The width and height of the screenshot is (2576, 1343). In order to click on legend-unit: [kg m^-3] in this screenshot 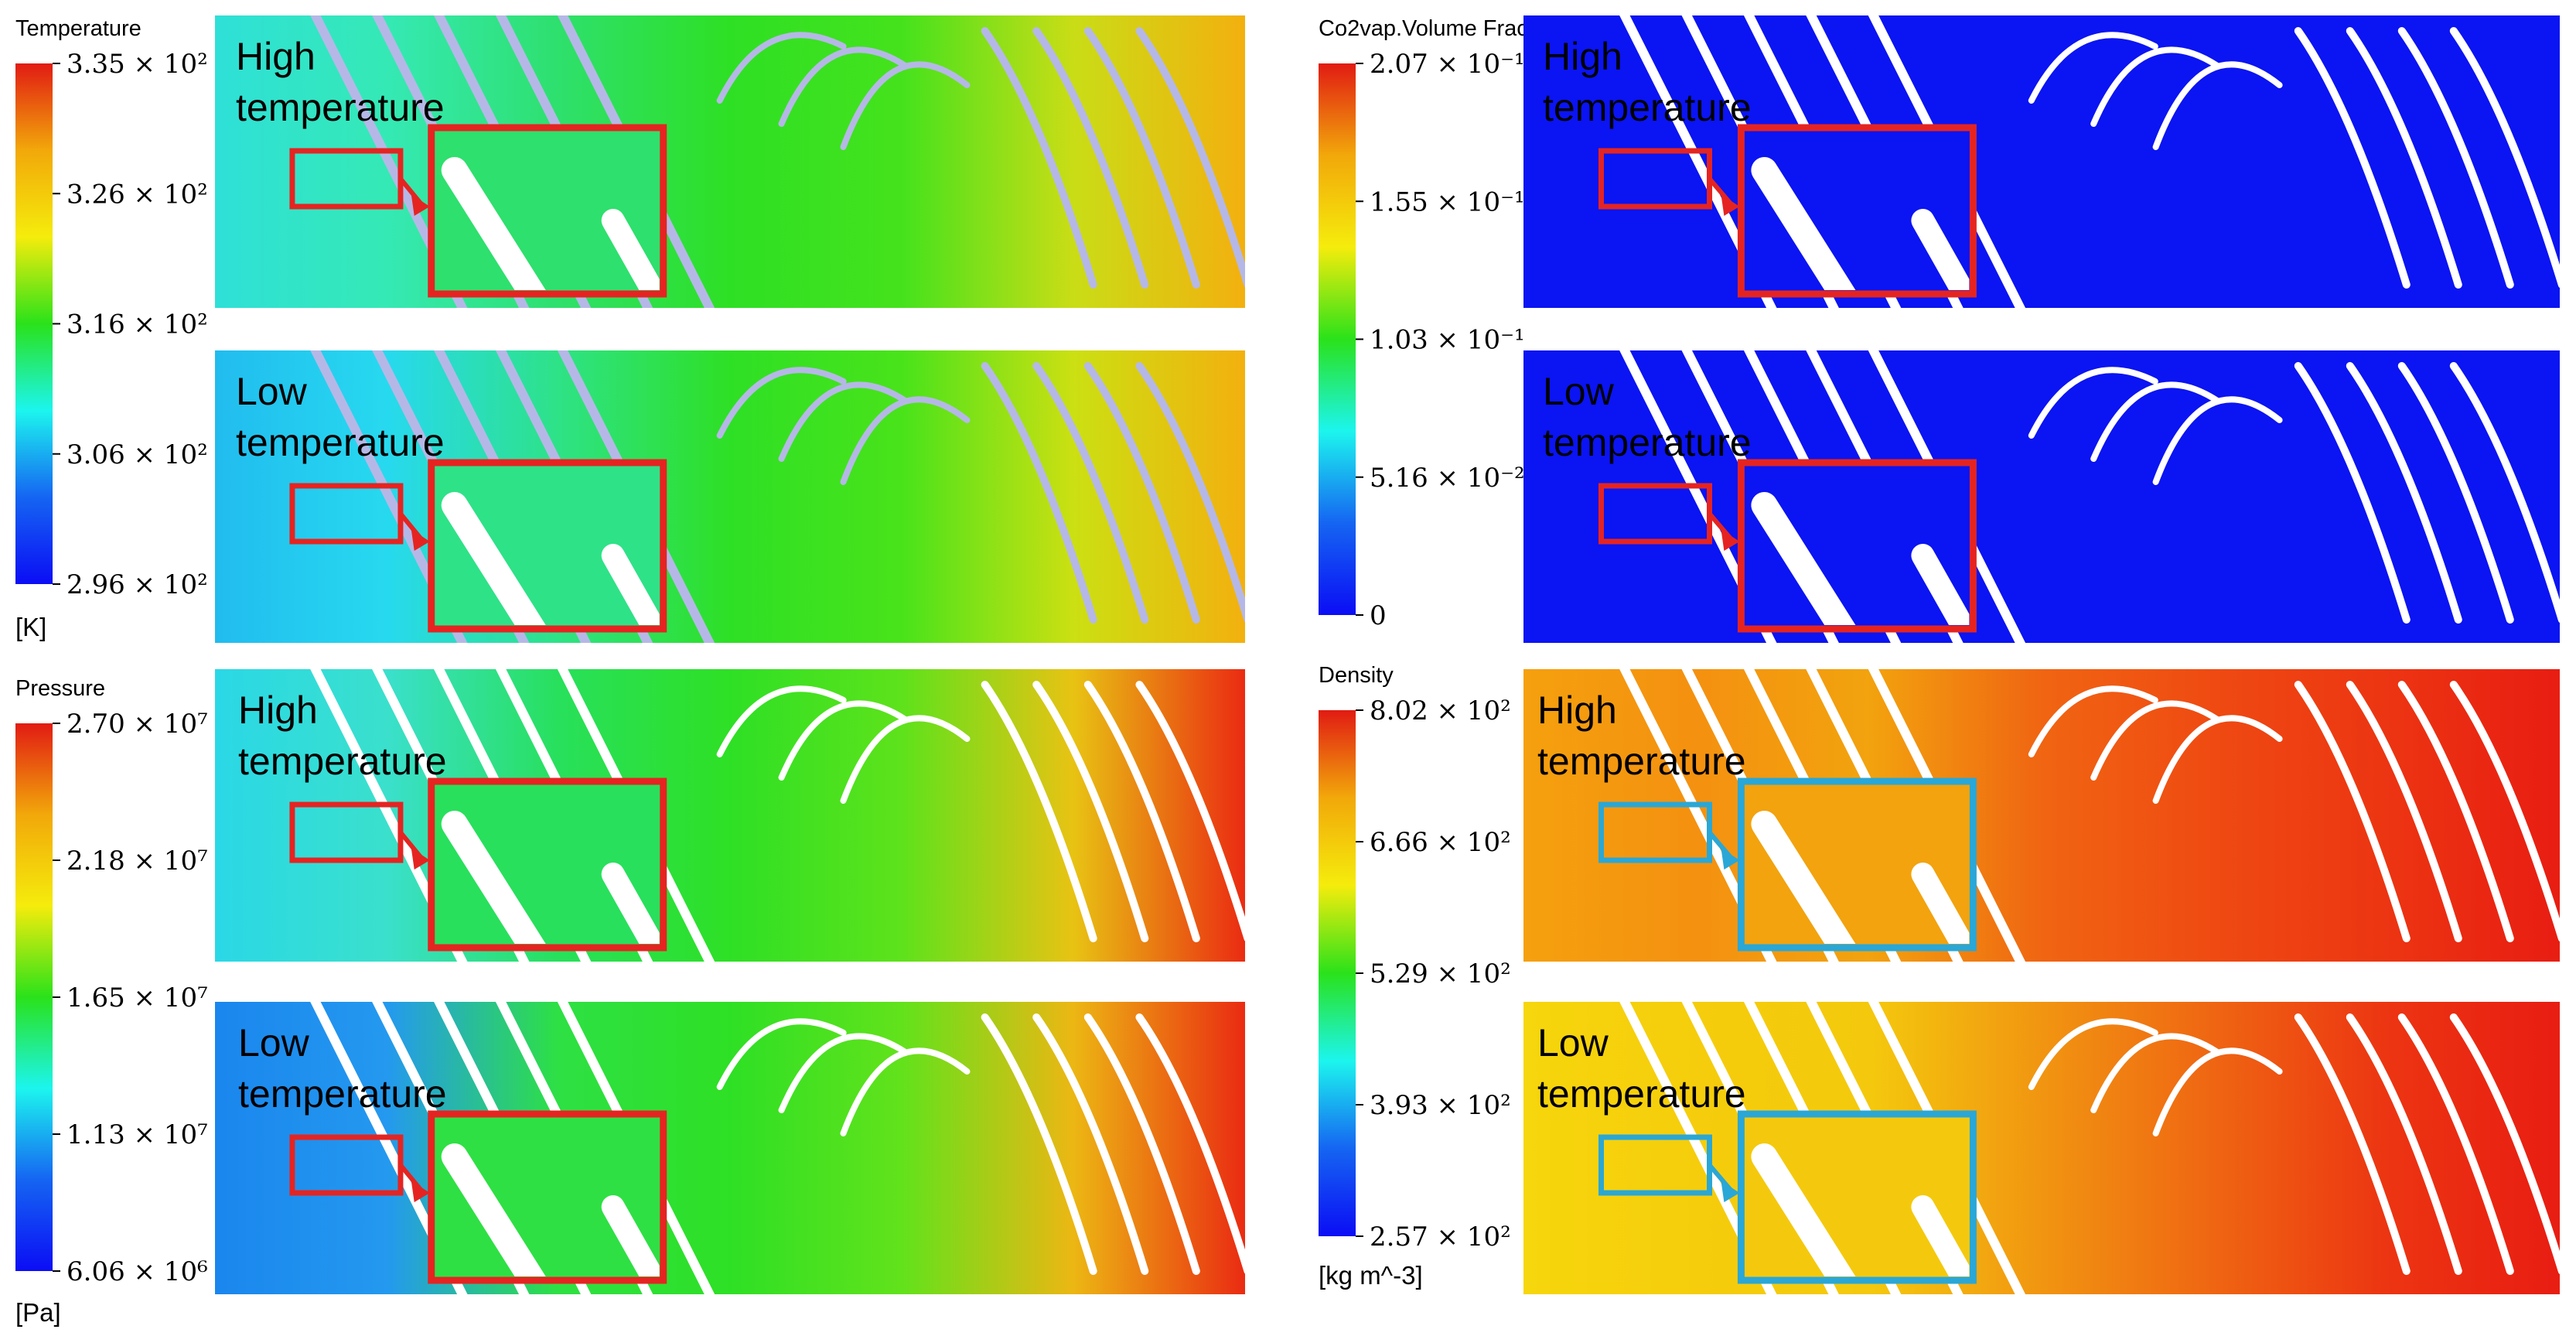, I will do `click(1371, 1275)`.